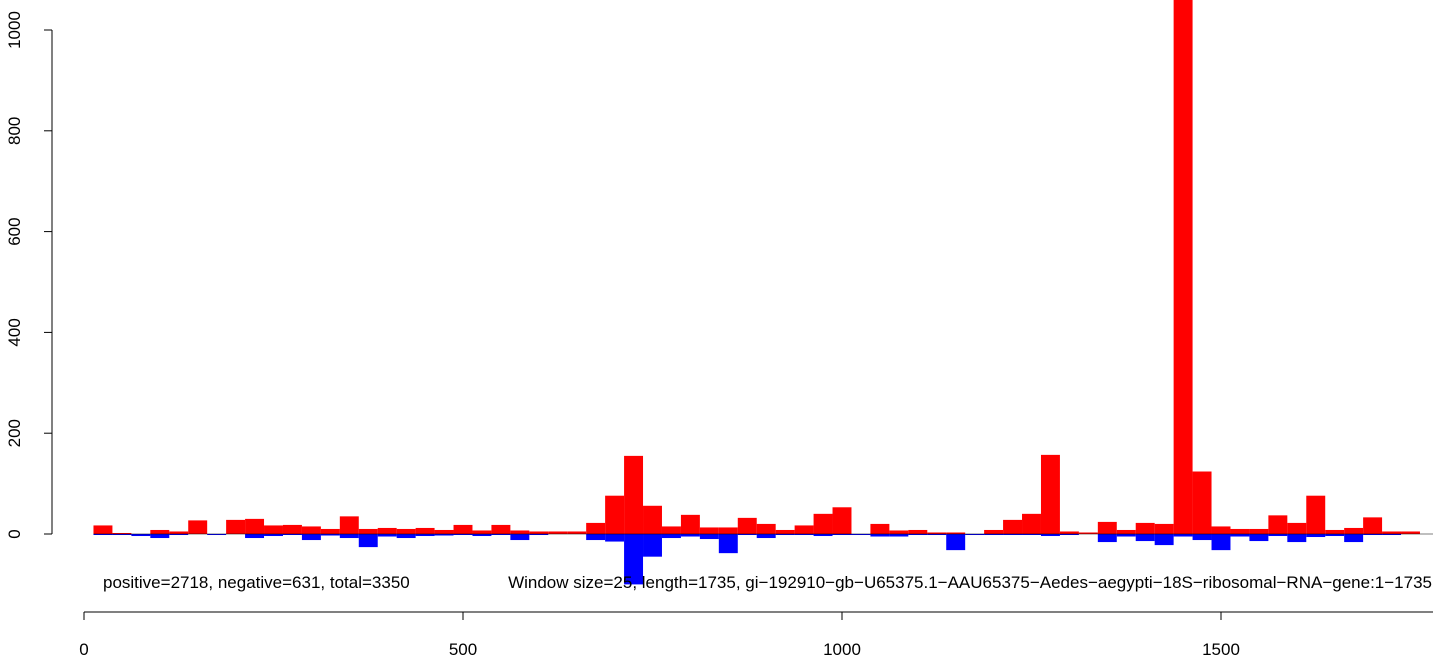 Image resolution: width=1433 pixels, height=659 pixels. I want to click on y-tick-label: 1000, so click(14, 30).